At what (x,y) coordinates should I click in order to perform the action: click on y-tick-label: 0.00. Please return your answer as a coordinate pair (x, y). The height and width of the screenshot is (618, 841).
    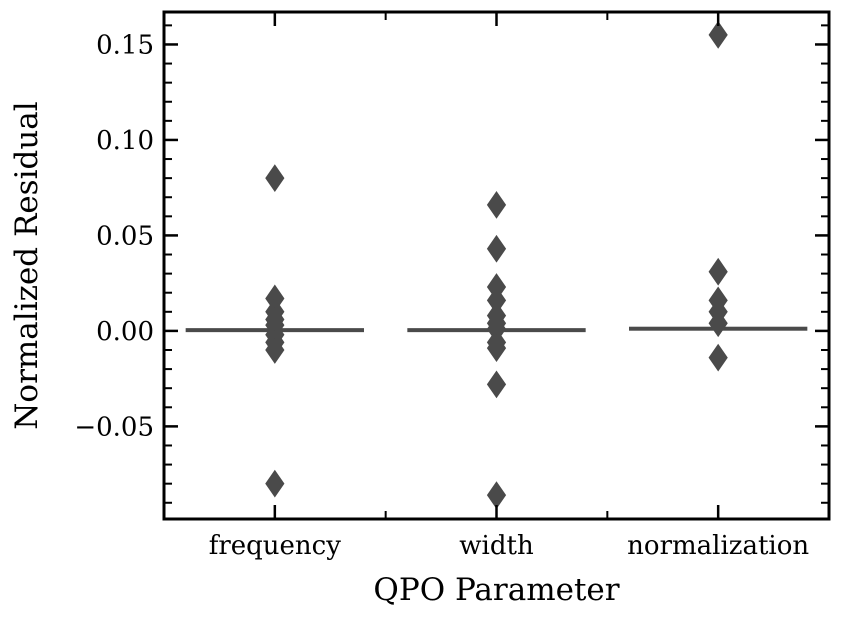
    Looking at the image, I should click on (125, 332).